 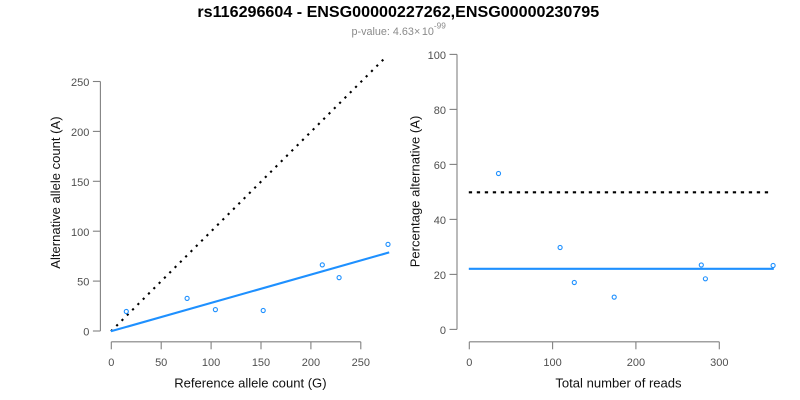 What do you see at coordinates (618, 383) in the screenshot?
I see `svg-text: Total number of reads` at bounding box center [618, 383].